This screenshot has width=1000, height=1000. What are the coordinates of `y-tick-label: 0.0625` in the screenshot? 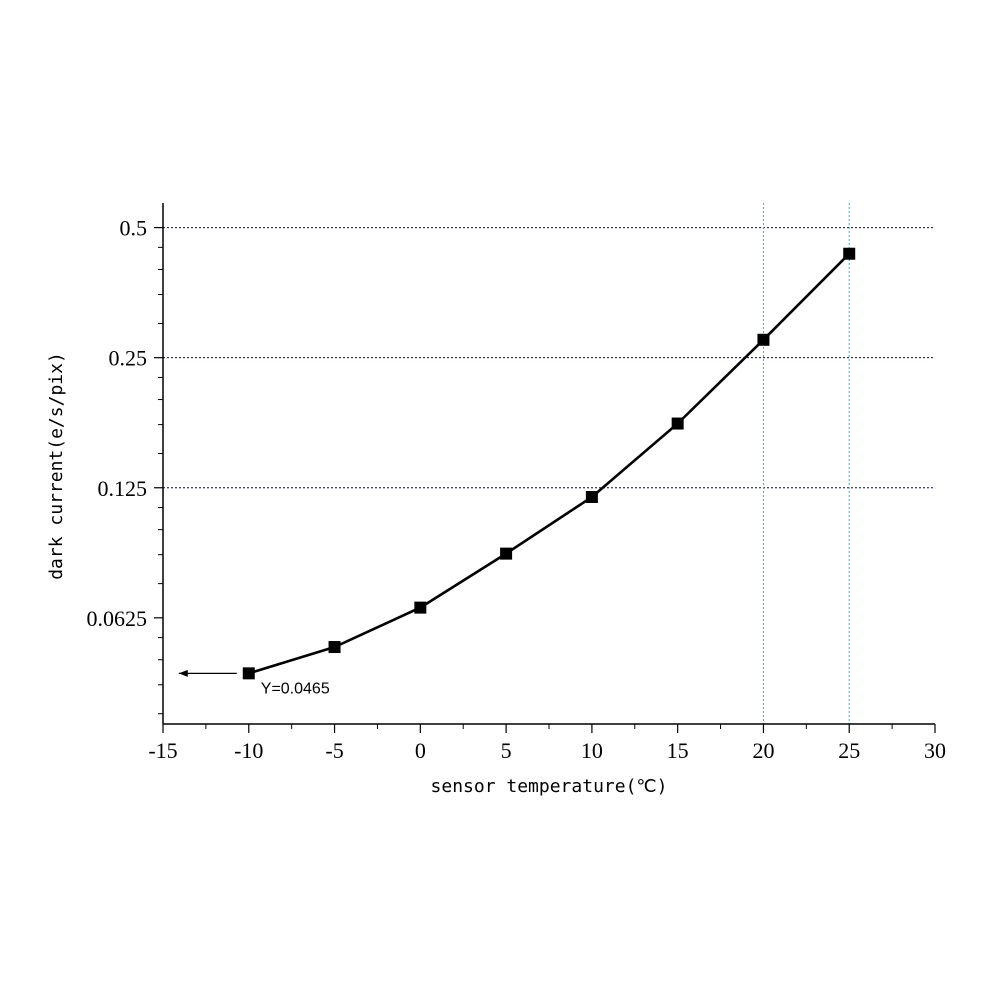 It's located at (117, 618).